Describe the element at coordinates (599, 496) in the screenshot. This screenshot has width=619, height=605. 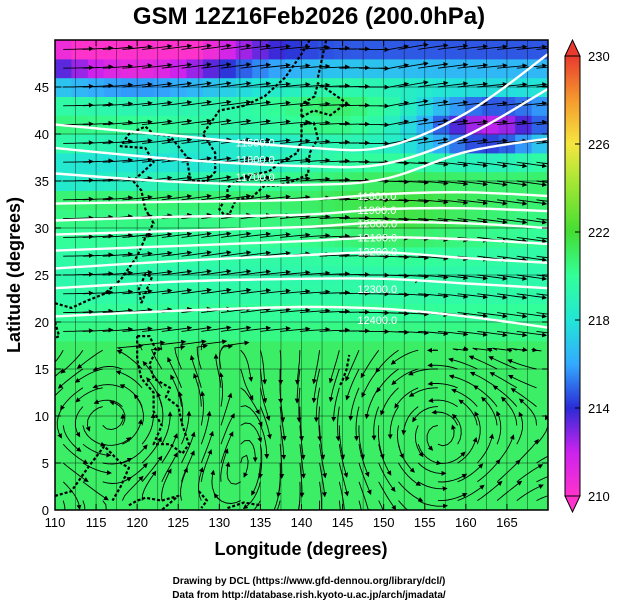
I see `colorbar-tick-label: 210` at that location.